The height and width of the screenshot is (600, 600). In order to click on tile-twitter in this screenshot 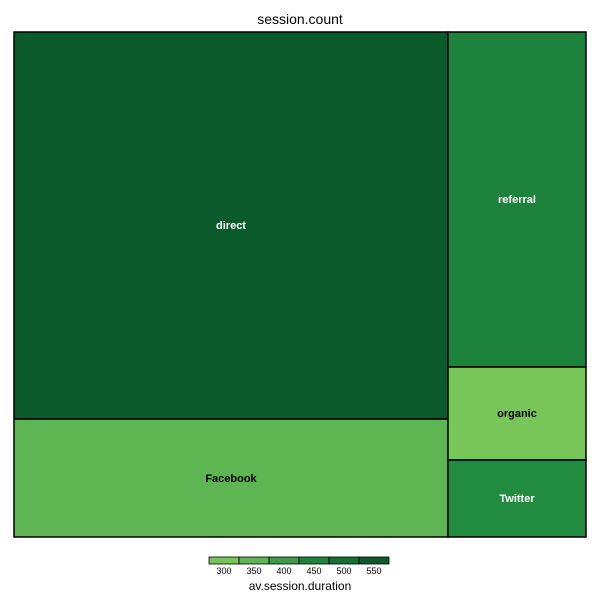, I will do `click(517, 498)`.